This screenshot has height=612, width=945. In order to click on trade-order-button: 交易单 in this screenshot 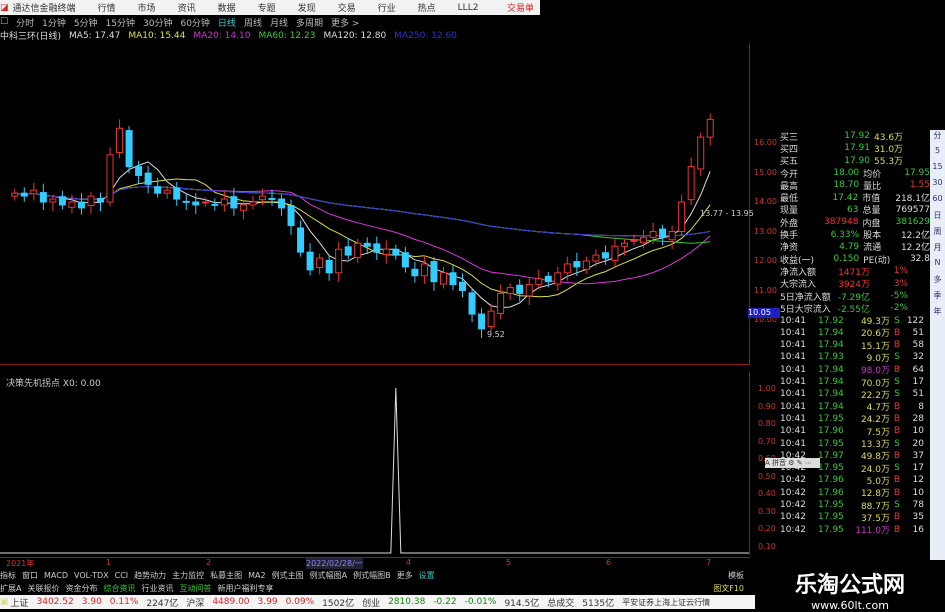, I will do `click(520, 9)`.